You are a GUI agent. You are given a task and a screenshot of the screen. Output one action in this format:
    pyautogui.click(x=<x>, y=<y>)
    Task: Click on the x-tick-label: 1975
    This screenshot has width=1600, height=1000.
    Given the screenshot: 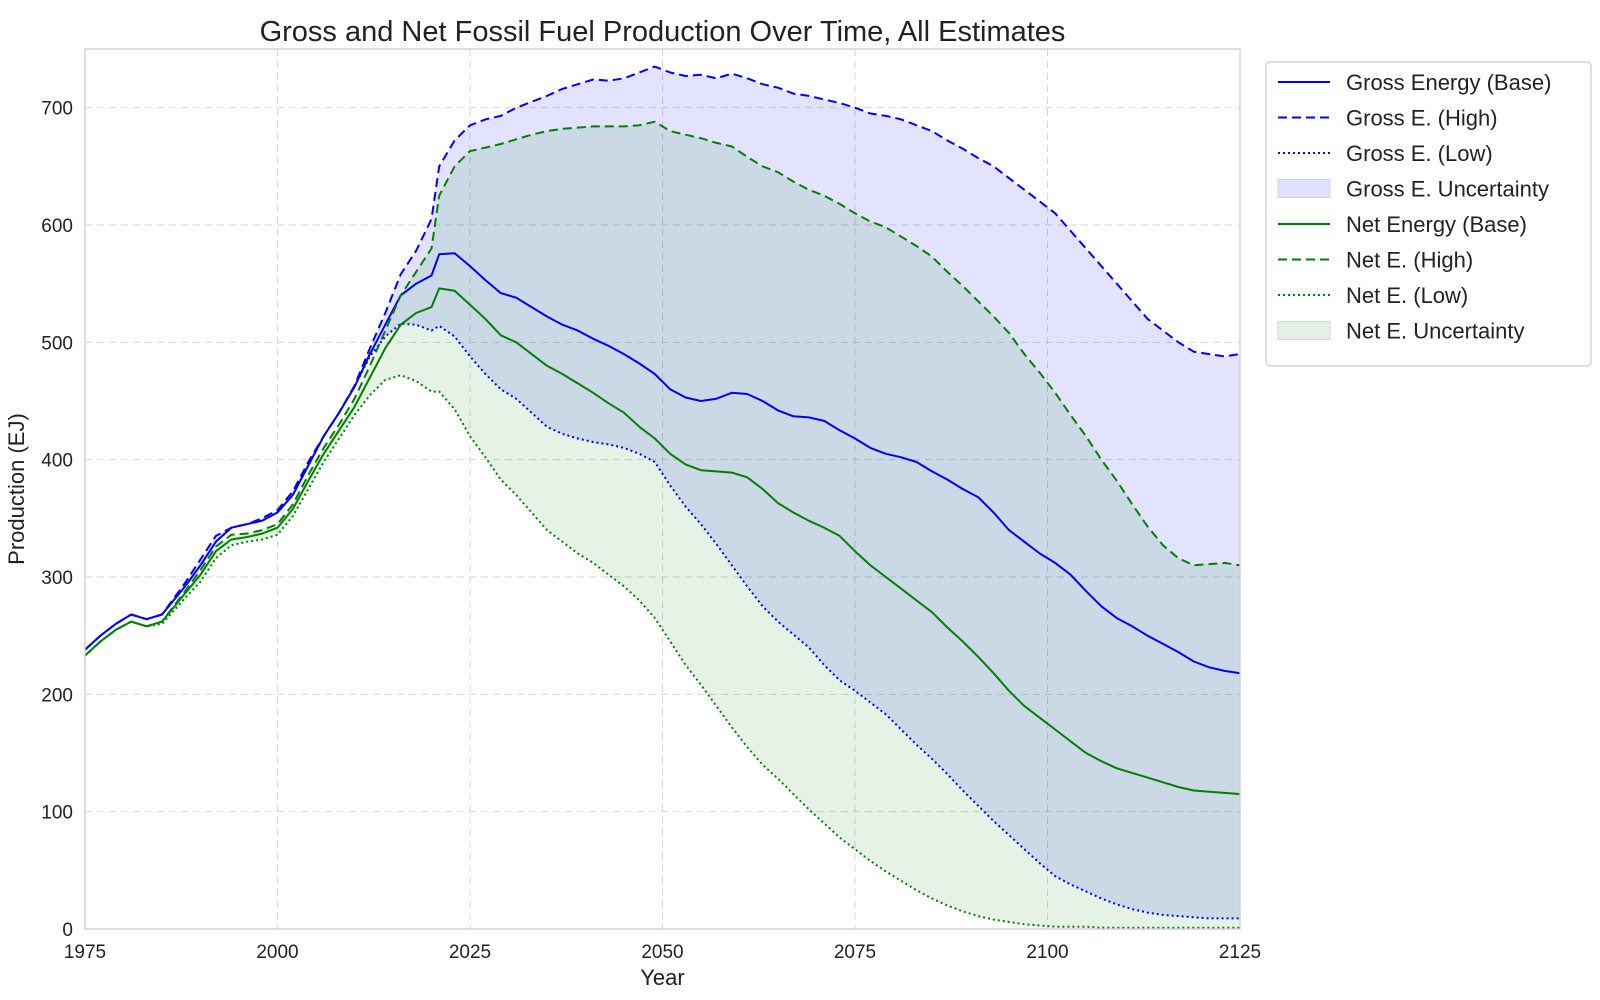 What is the action you would take?
    pyautogui.click(x=85, y=952)
    